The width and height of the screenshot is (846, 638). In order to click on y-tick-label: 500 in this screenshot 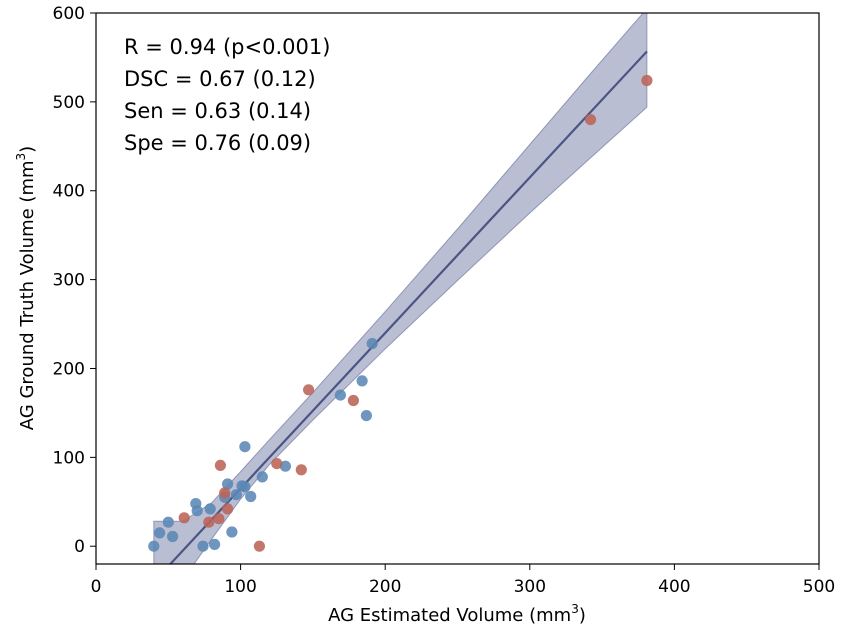, I will do `click(69, 103)`.